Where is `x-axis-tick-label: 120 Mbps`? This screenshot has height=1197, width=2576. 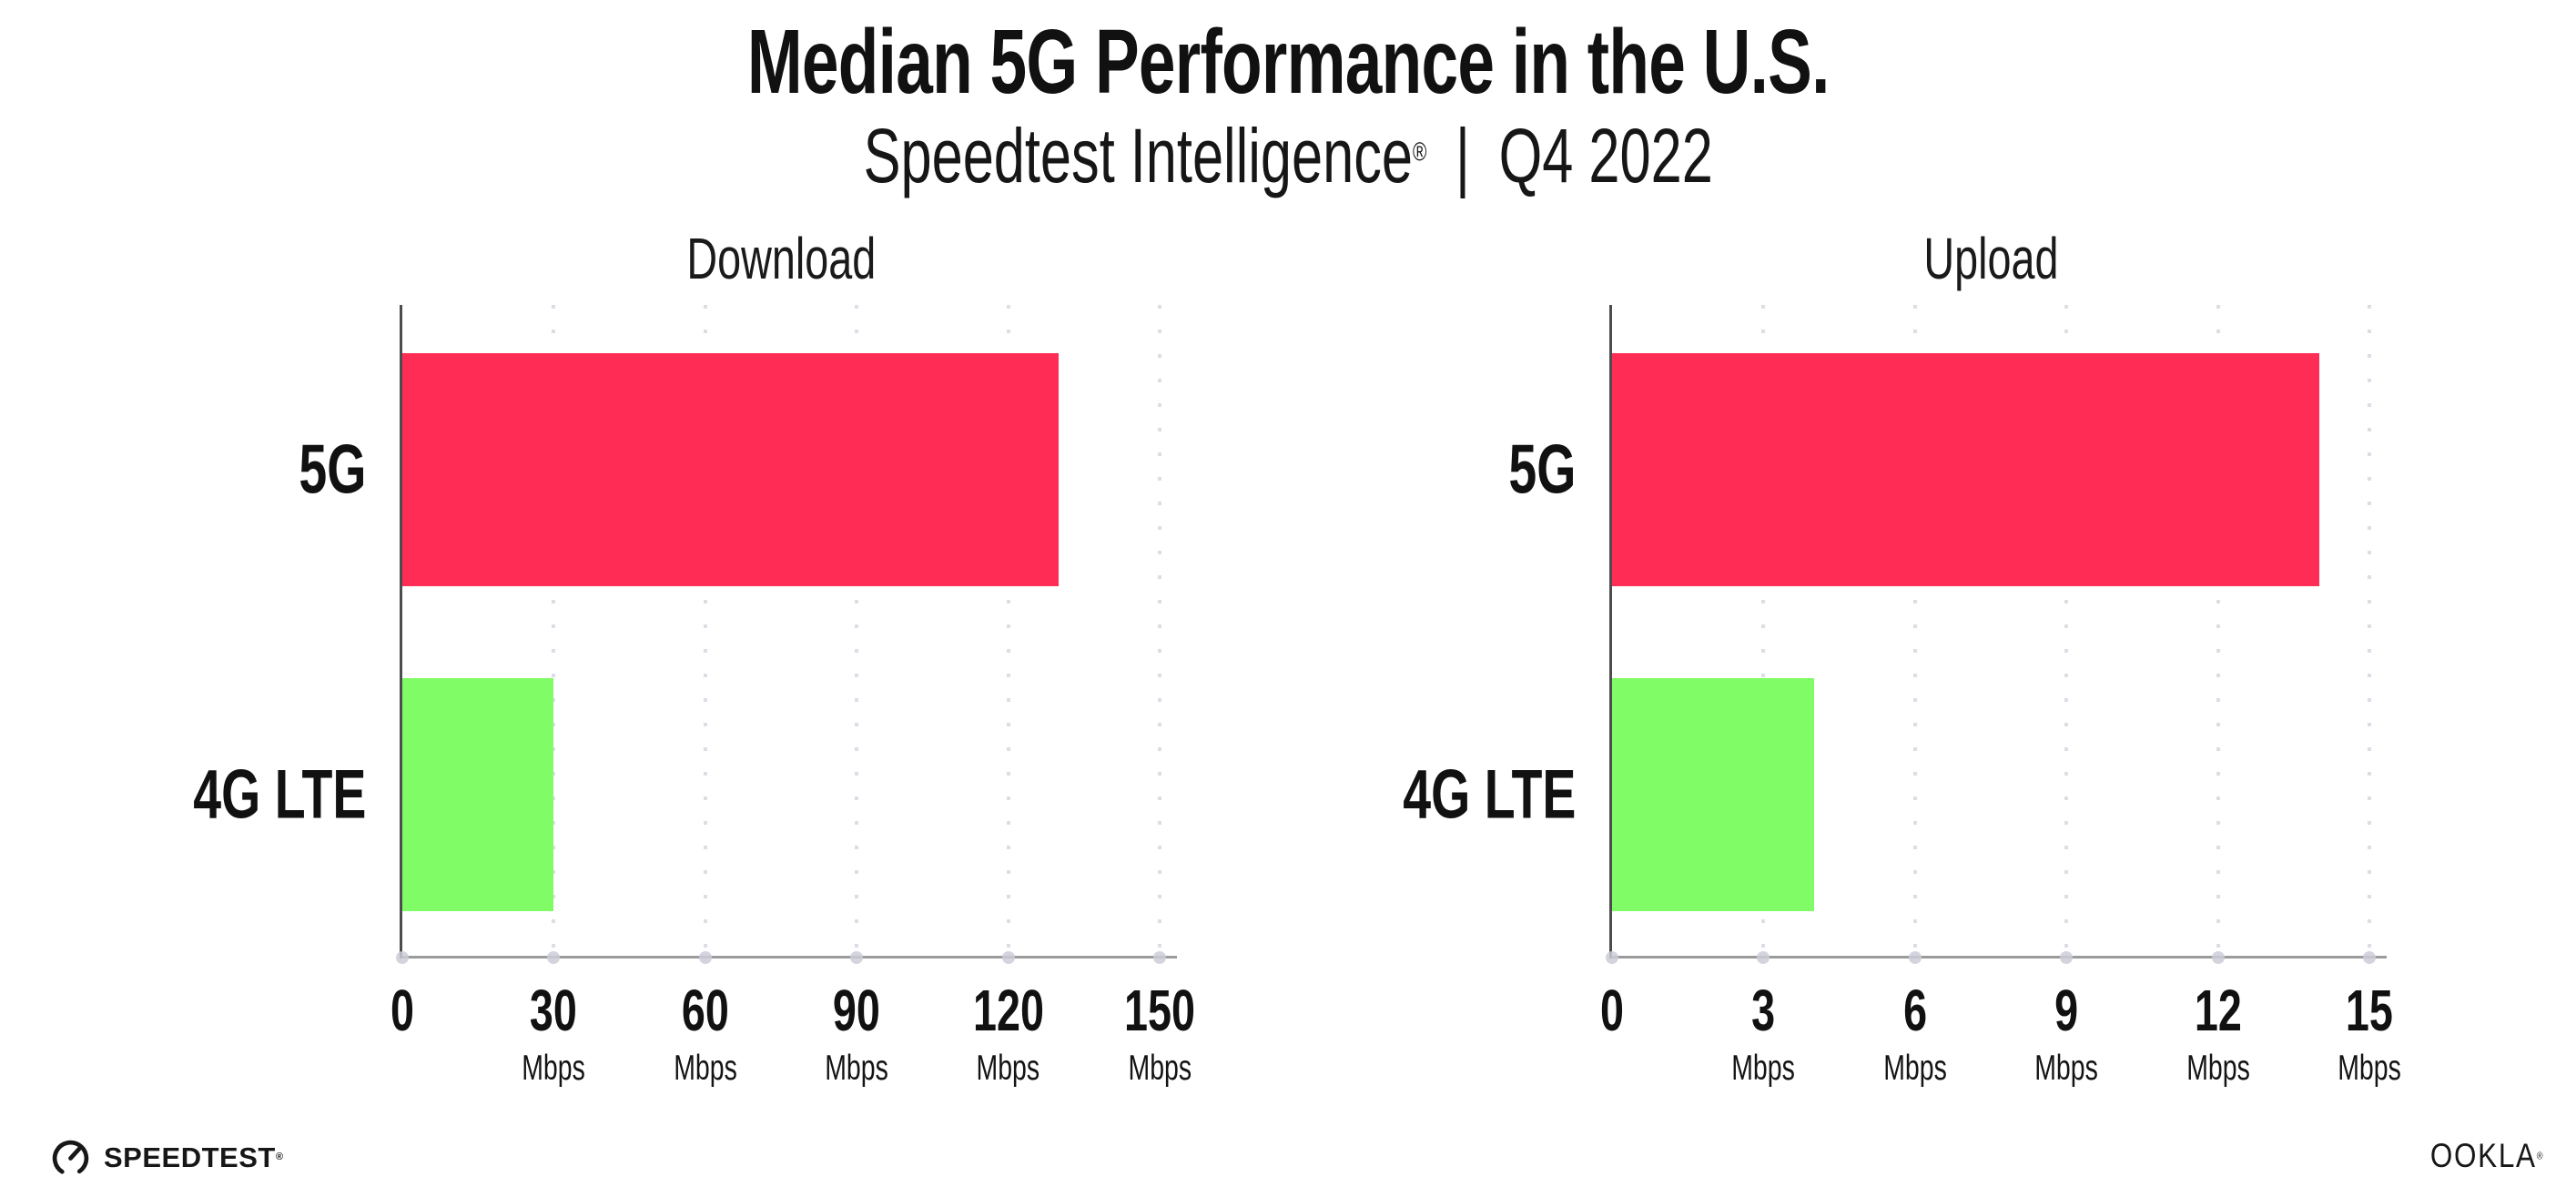 x-axis-tick-label: 120 Mbps is located at coordinates (1008, 1033).